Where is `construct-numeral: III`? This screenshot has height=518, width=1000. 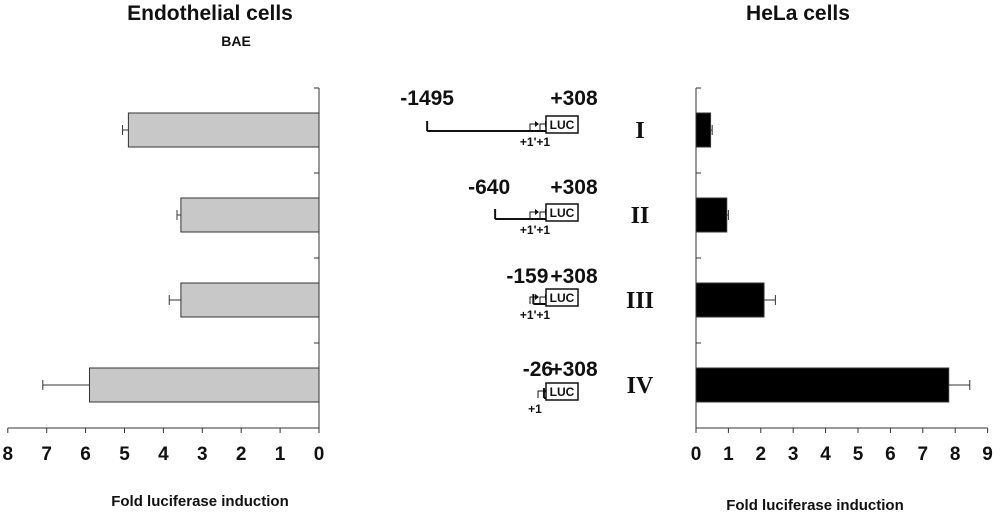
construct-numeral: III is located at coordinates (640, 301).